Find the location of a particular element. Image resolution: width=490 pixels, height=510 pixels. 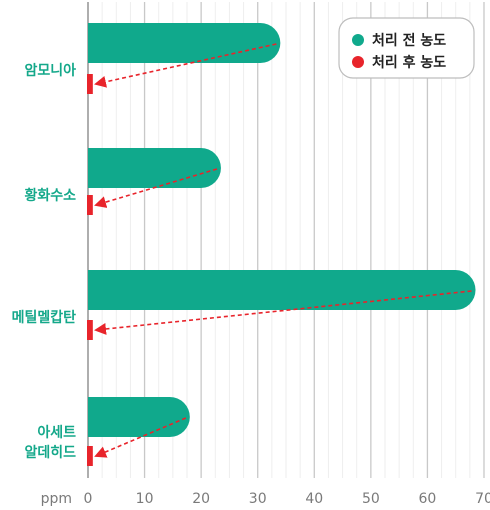

legend-box is located at coordinates (406, 48).